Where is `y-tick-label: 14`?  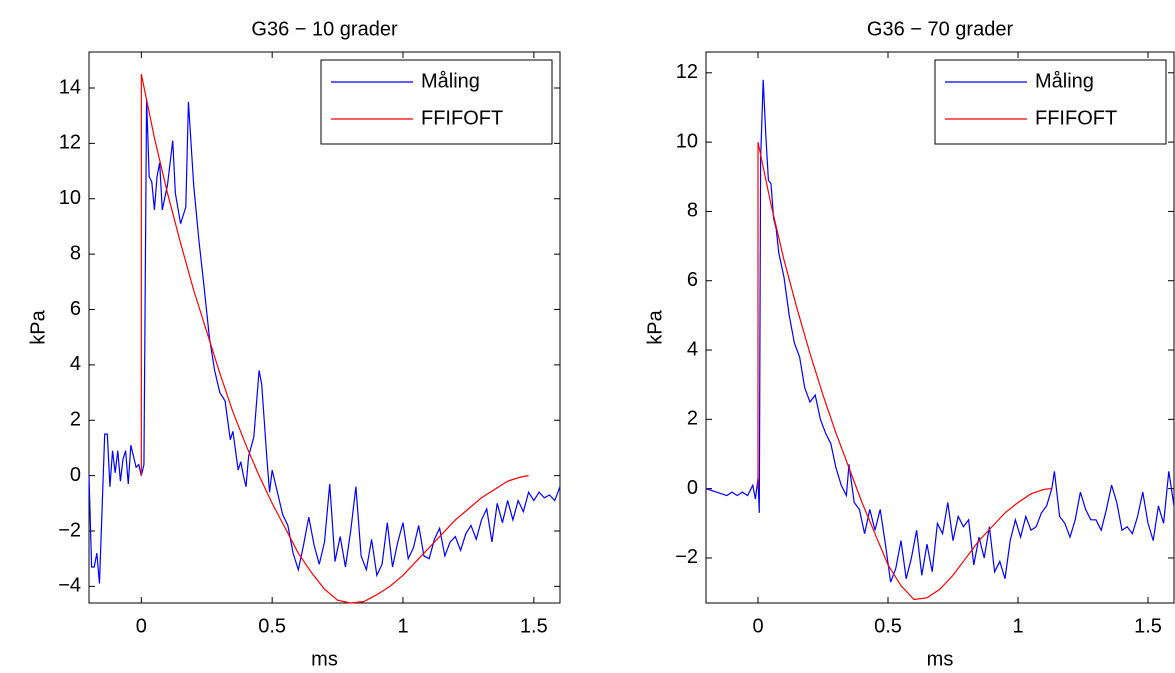 y-tick-label: 14 is located at coordinates (70, 87).